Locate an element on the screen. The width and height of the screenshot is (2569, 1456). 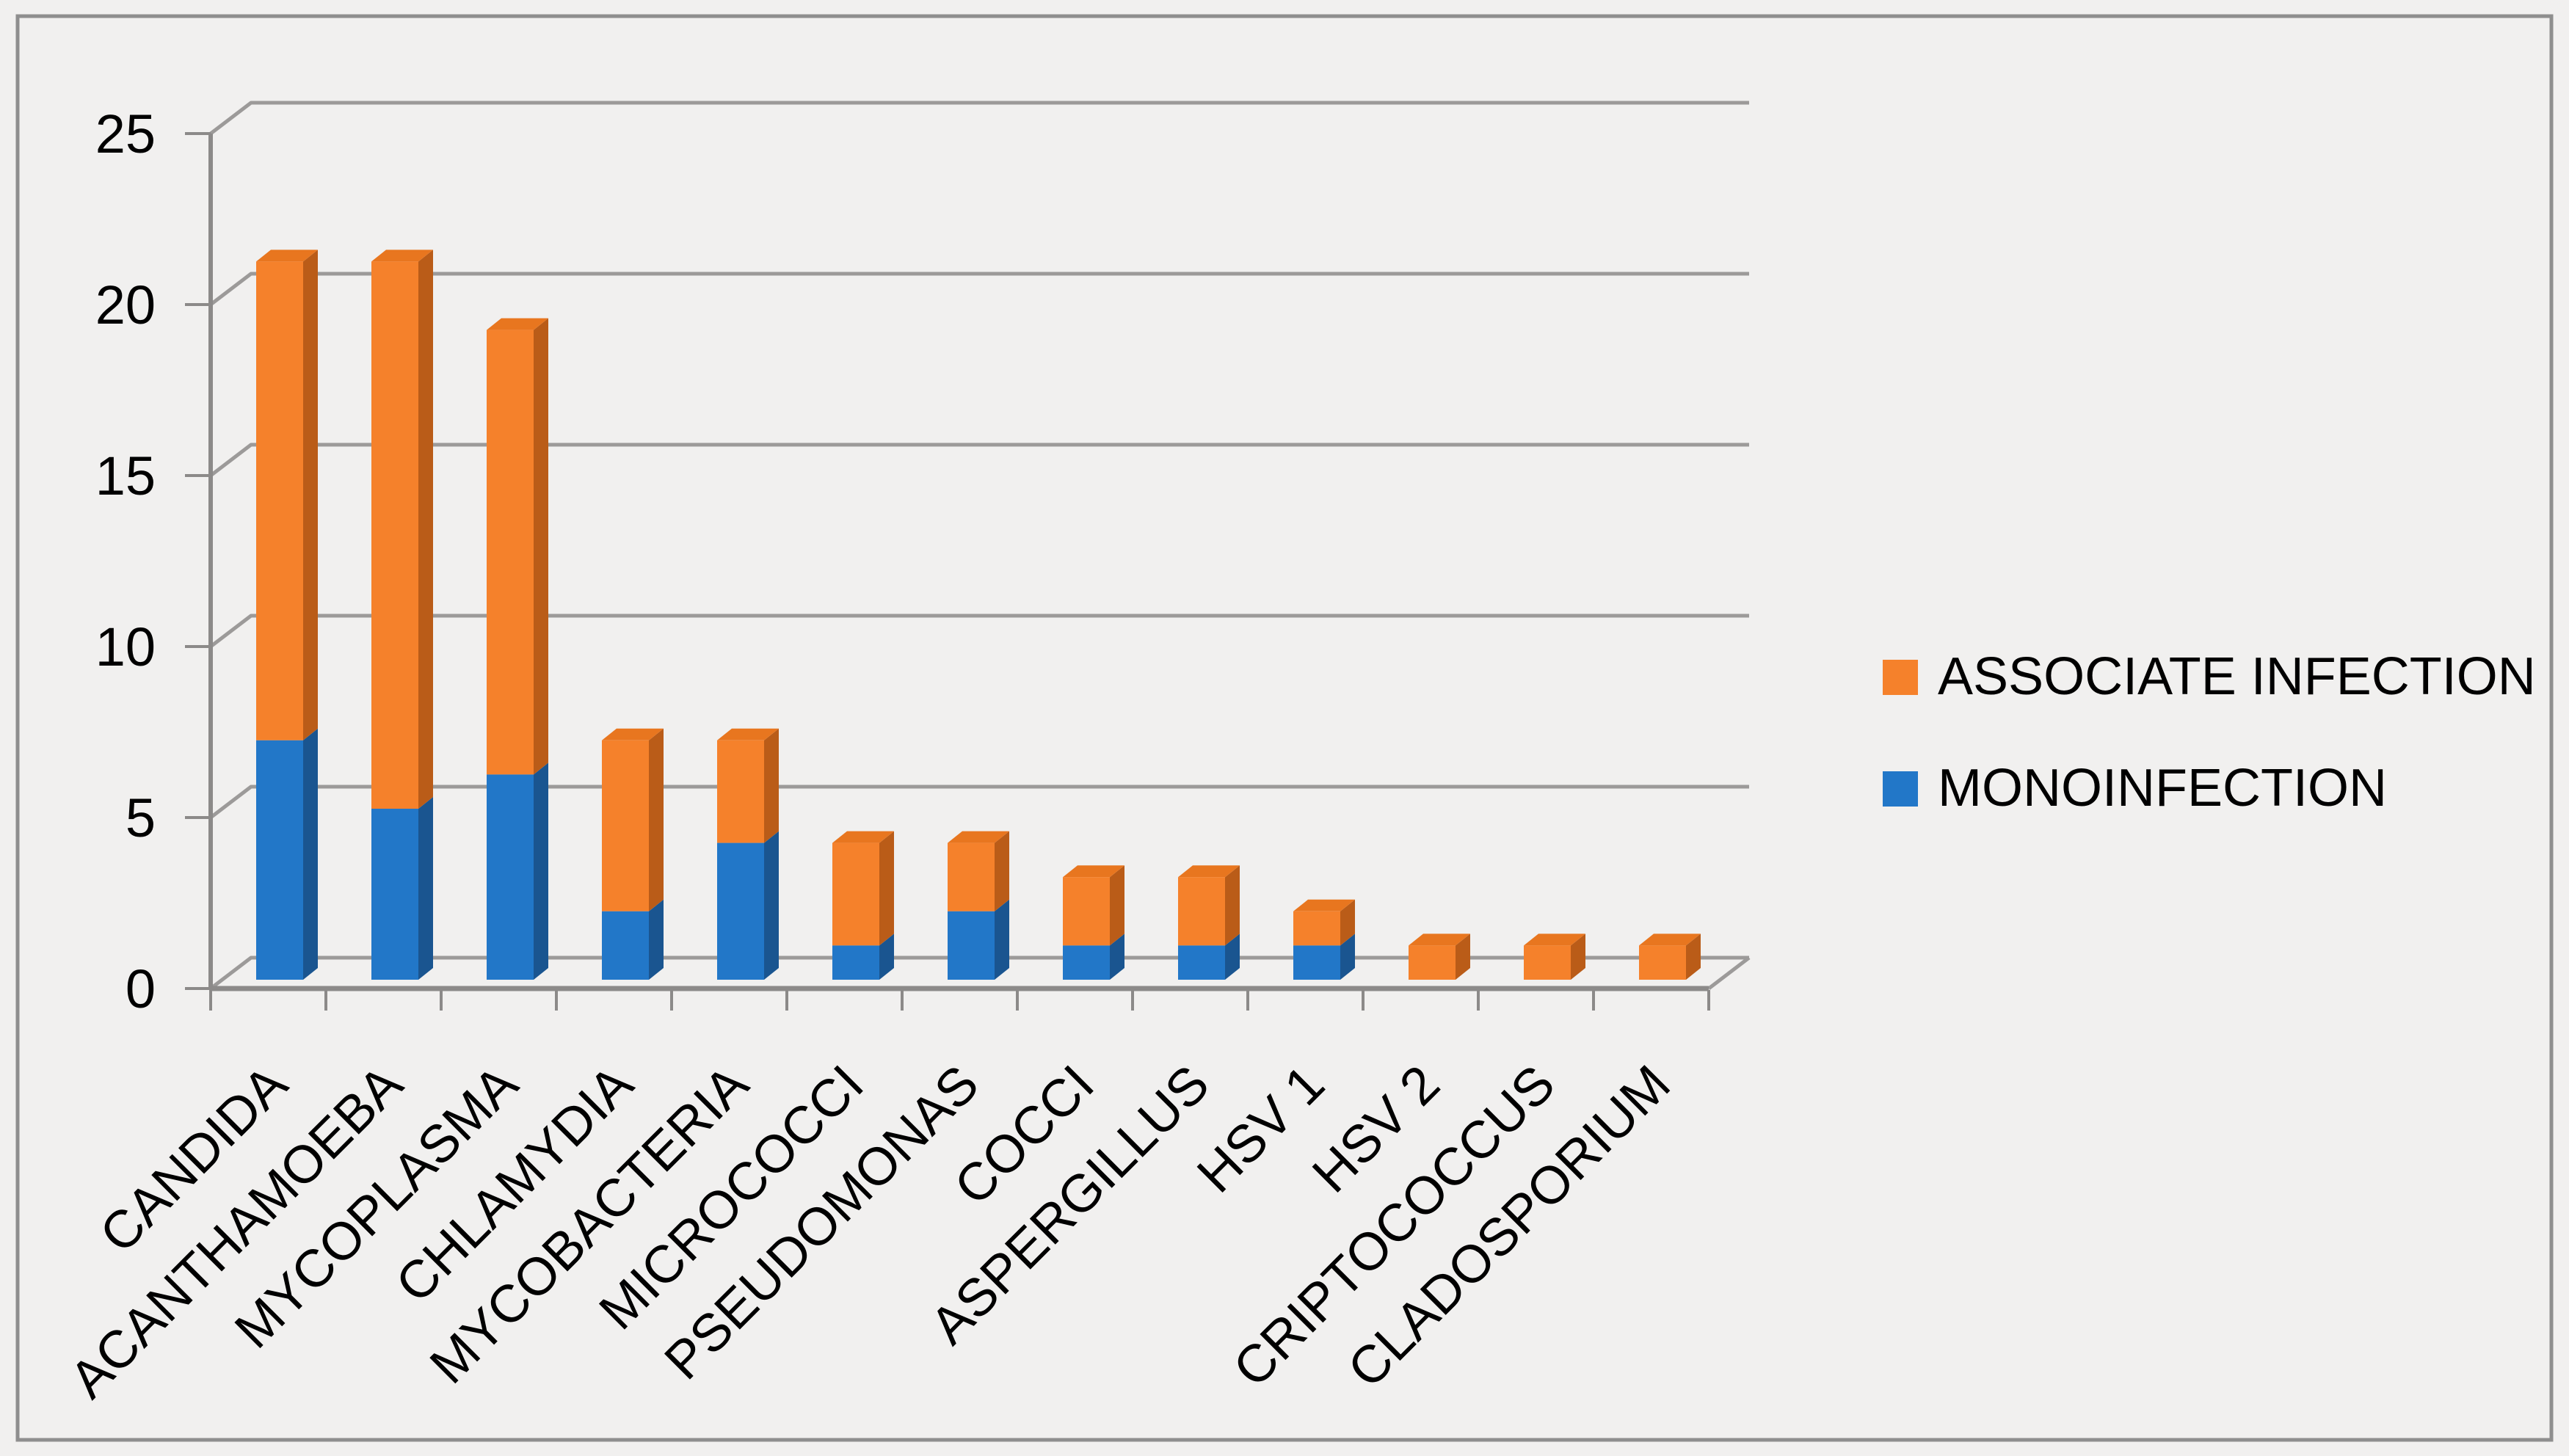
bar-hsv-1-monoinfection-front is located at coordinates (1316, 963).